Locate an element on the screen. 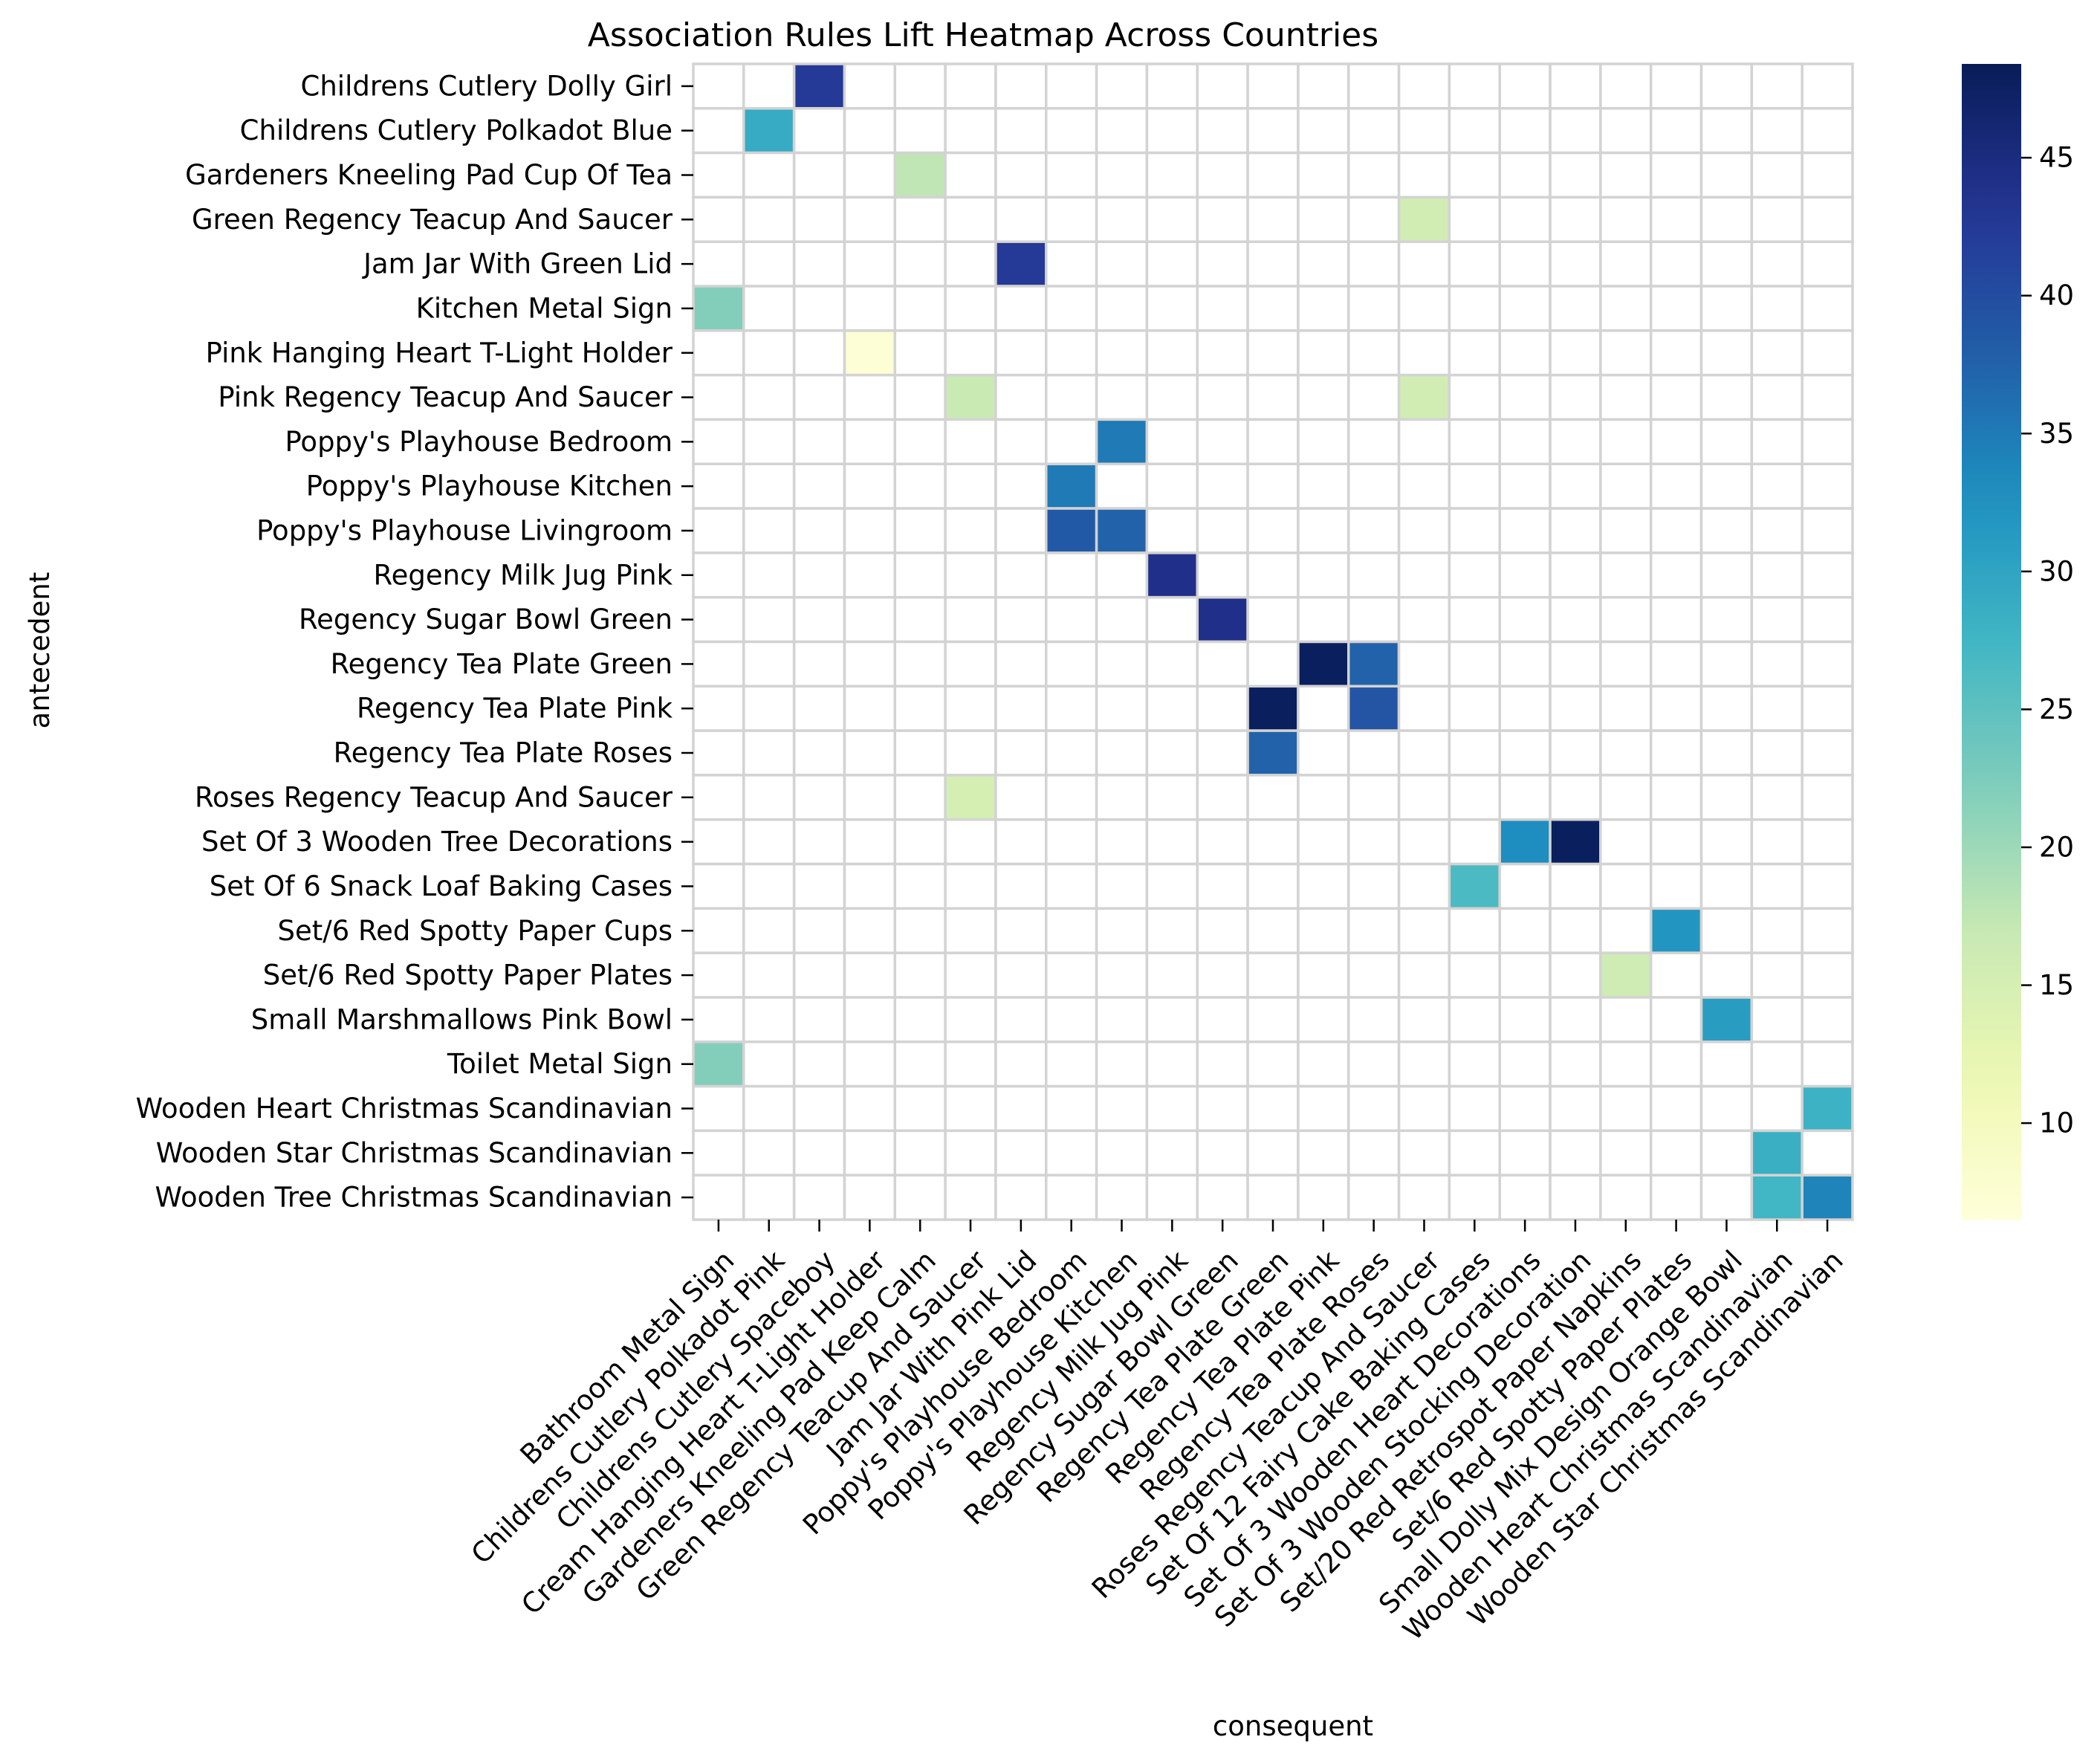 The height and width of the screenshot is (1757, 2100). y-tick-label: Regency Milk Jug Pink is located at coordinates (523, 575).